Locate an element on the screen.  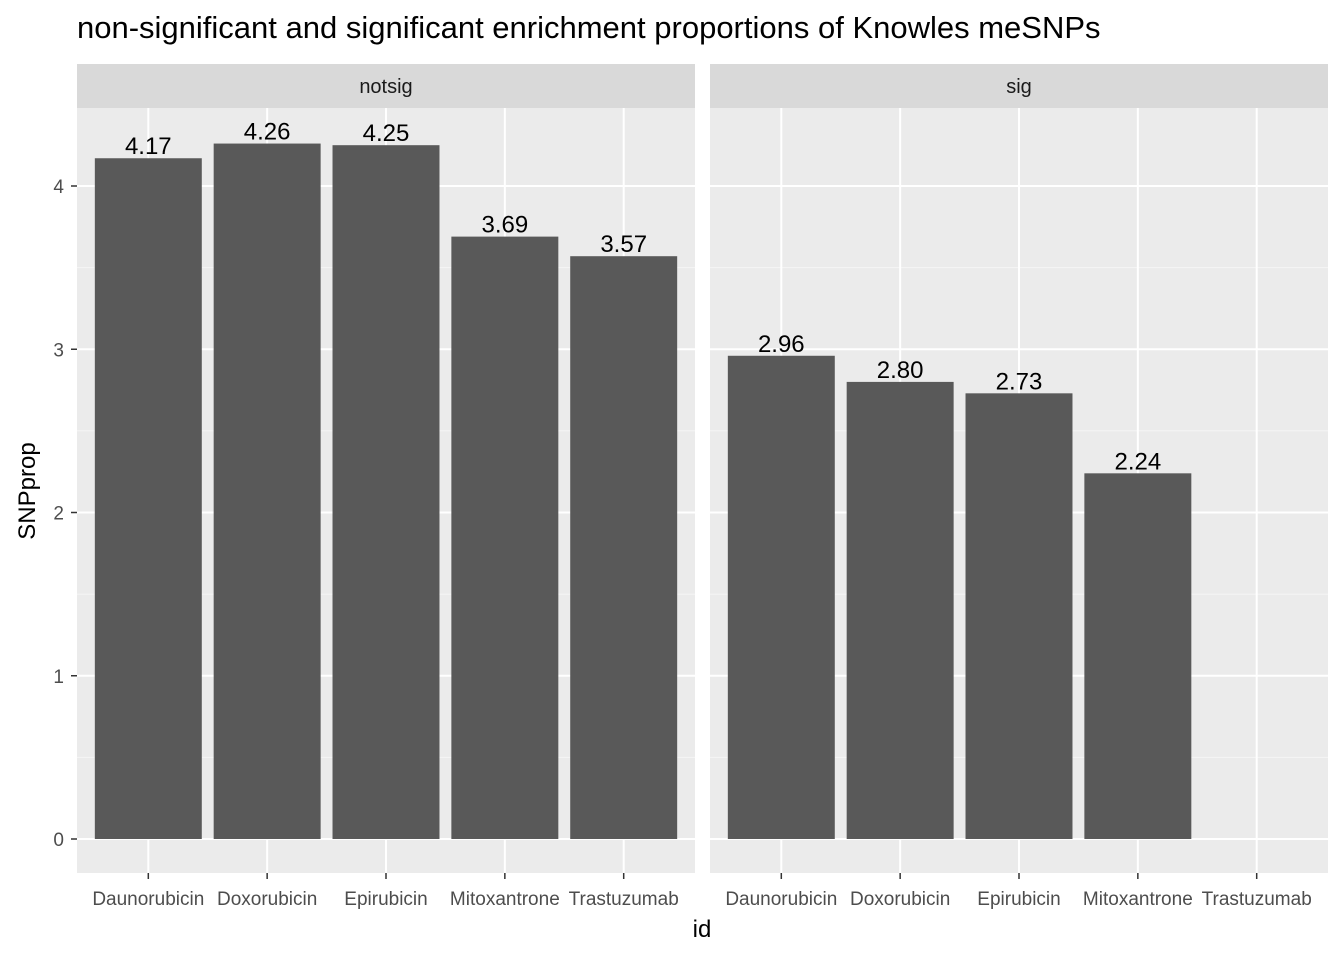
data-label: 2.24 is located at coordinates (1137, 461).